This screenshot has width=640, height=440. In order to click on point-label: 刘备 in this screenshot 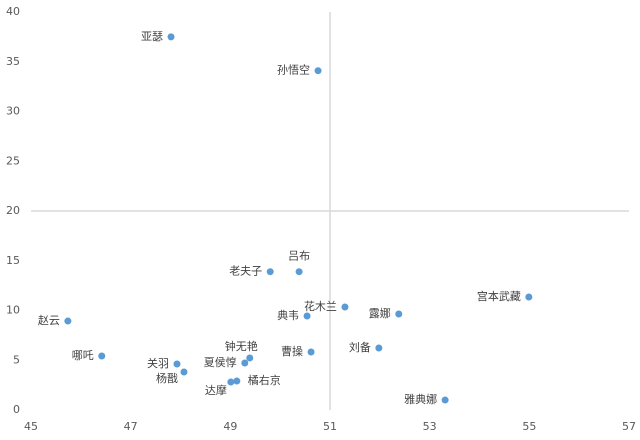, I will do `click(360, 347)`.